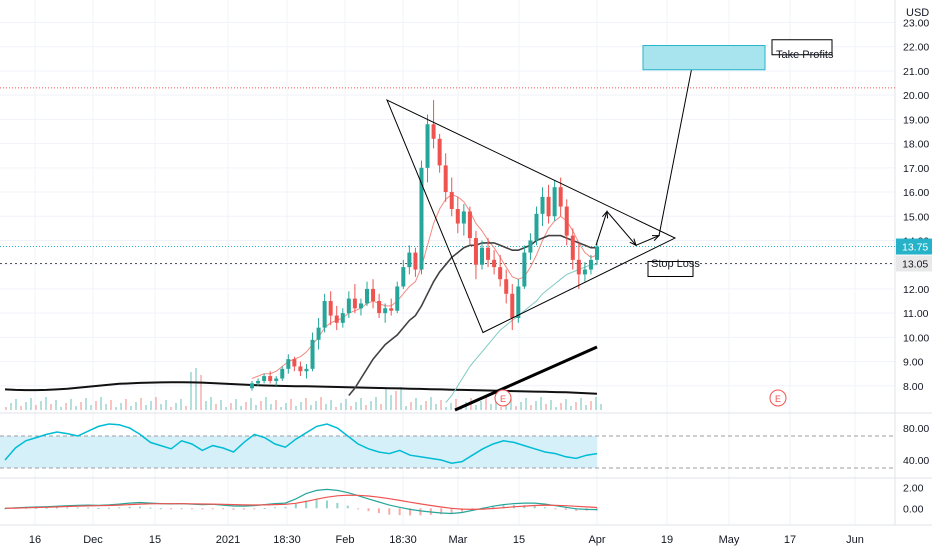 The width and height of the screenshot is (932, 555). Describe the element at coordinates (704, 58) in the screenshot. I see `take-profits-zone` at that location.